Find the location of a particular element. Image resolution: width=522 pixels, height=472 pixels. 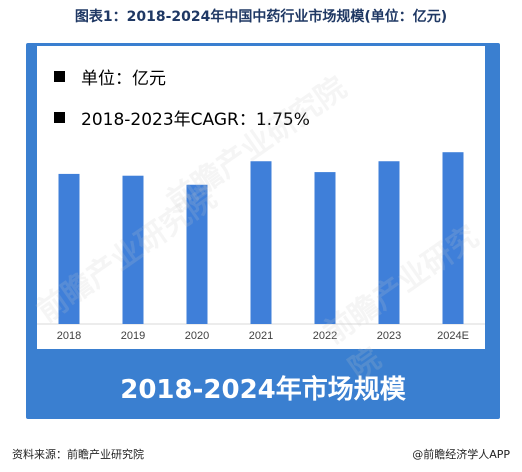

chart-title: 图表1：2018-2024年中国中药行业市场规模(单位：亿元) is located at coordinates (261, 17).